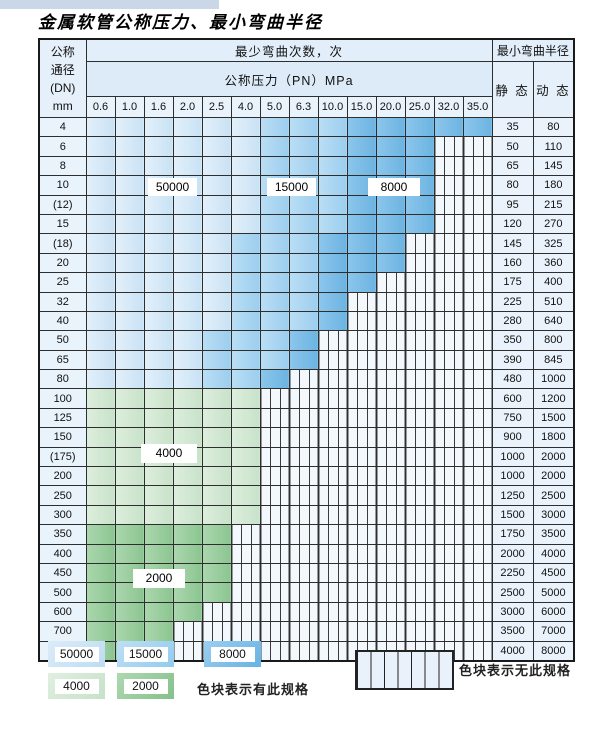  Describe the element at coordinates (553, 224) in the screenshot. I see `dynamic-radius-cell: 270` at that location.